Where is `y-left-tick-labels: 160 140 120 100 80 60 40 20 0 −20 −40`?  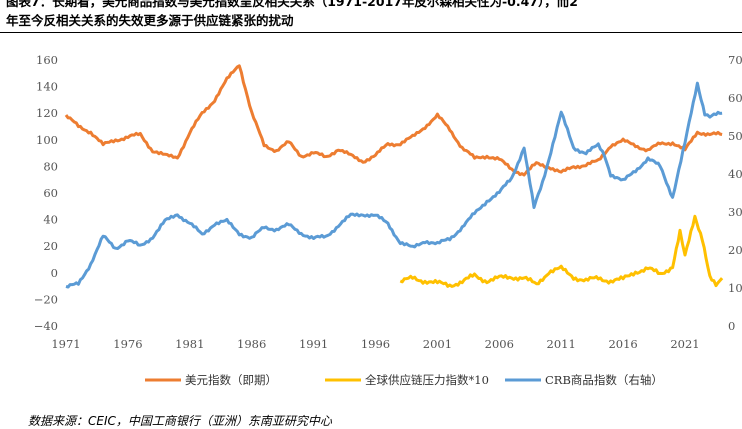 y-left-tick-labels: 160 140 120 100 80 60 40 20 0 −20 −40 is located at coordinates (46, 193).